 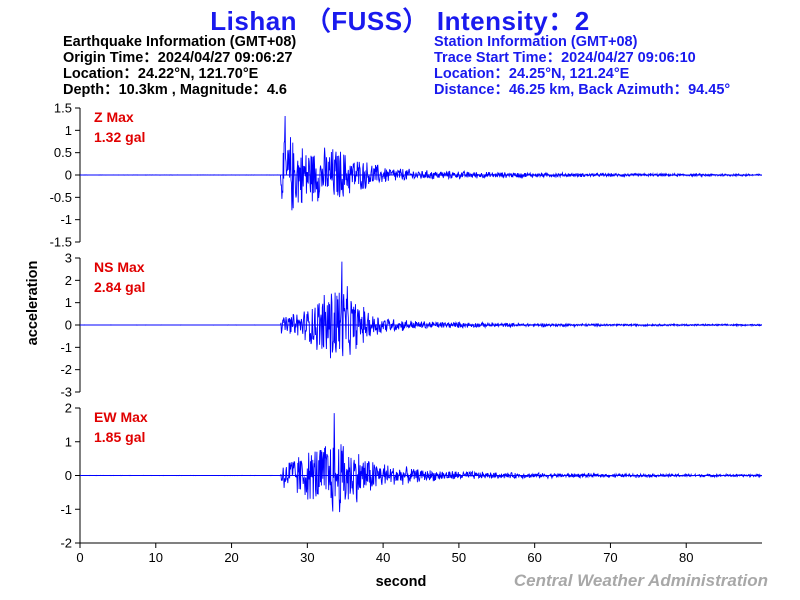 I want to click on x-tick-label: 40, so click(x=383, y=557).